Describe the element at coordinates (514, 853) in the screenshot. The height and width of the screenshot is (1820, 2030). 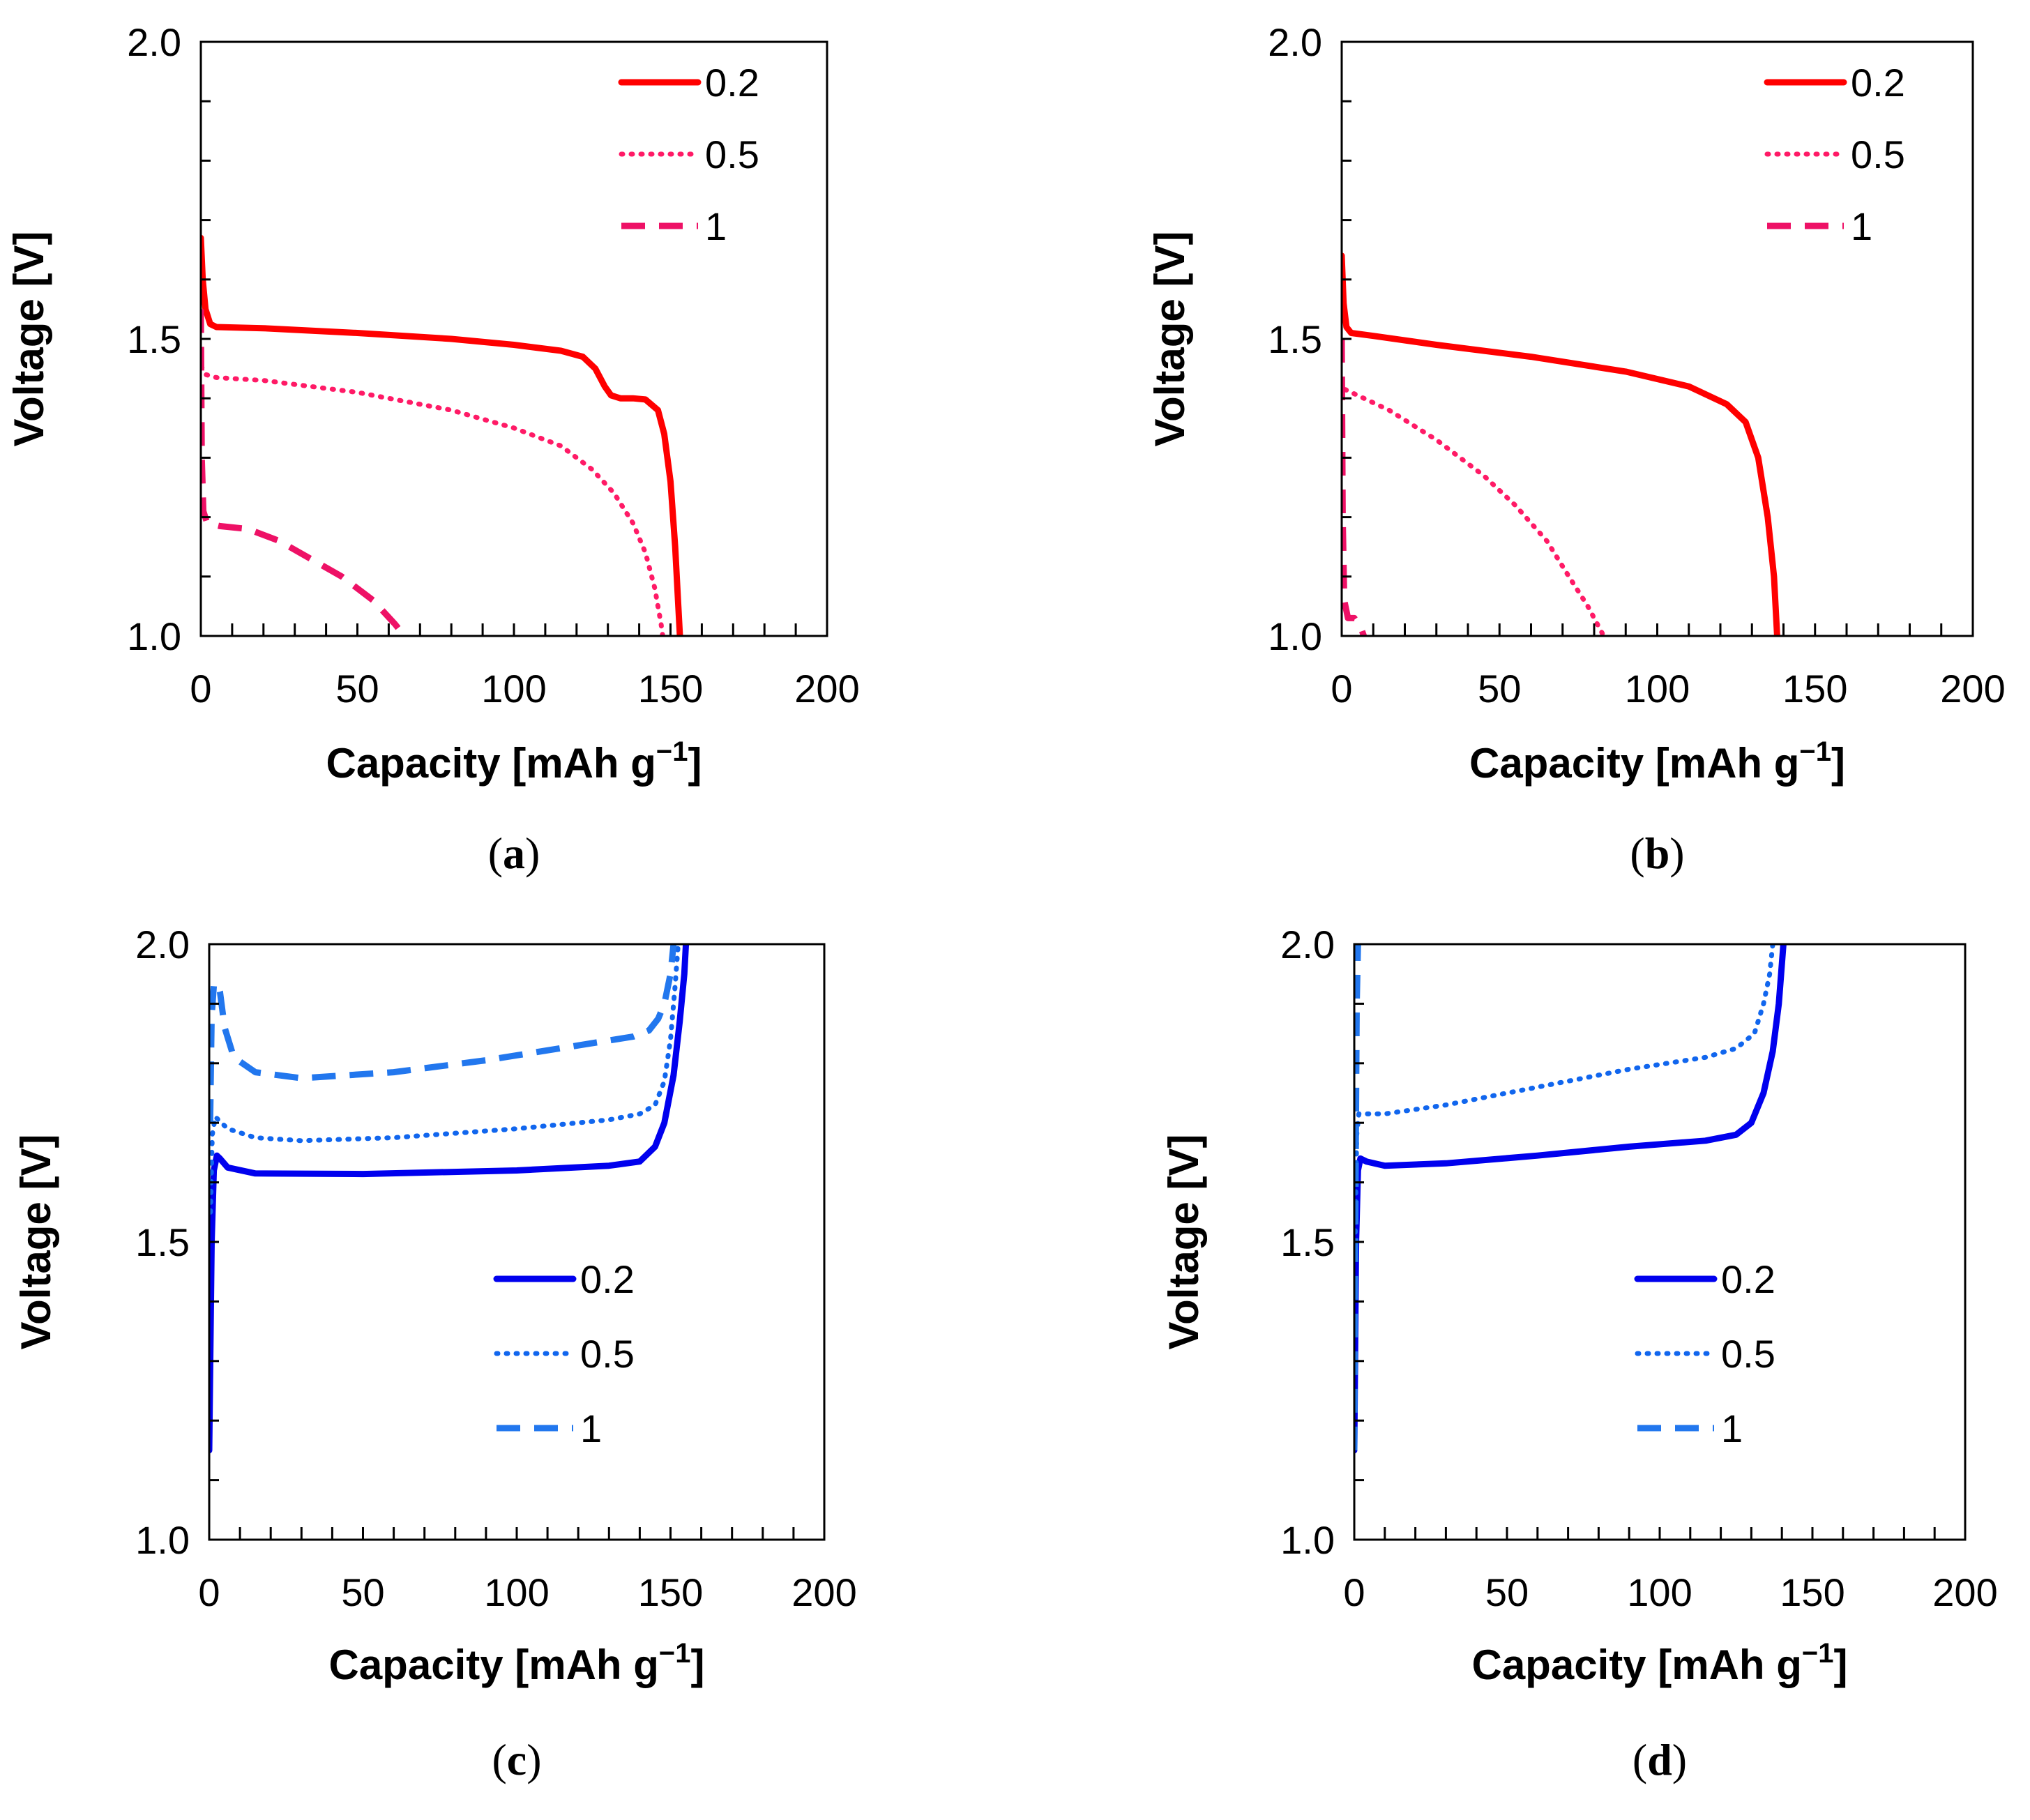
I see `panel-label: (a)` at that location.